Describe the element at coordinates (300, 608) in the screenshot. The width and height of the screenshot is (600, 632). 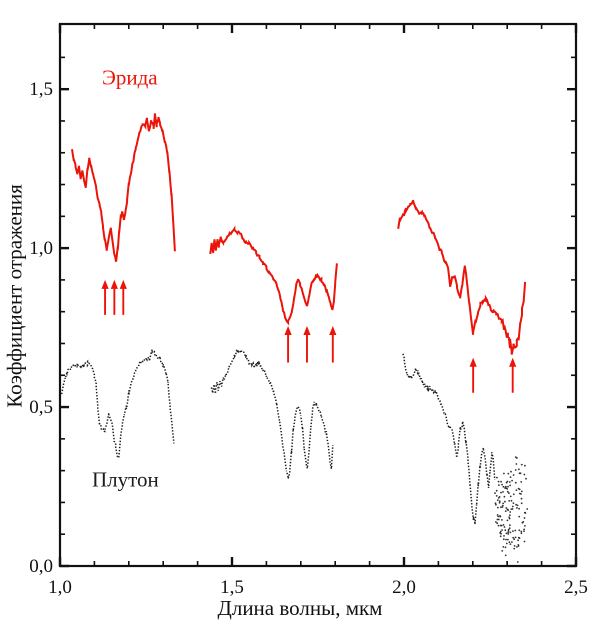
I see `x-axis-title: Длина волны, мкм` at that location.